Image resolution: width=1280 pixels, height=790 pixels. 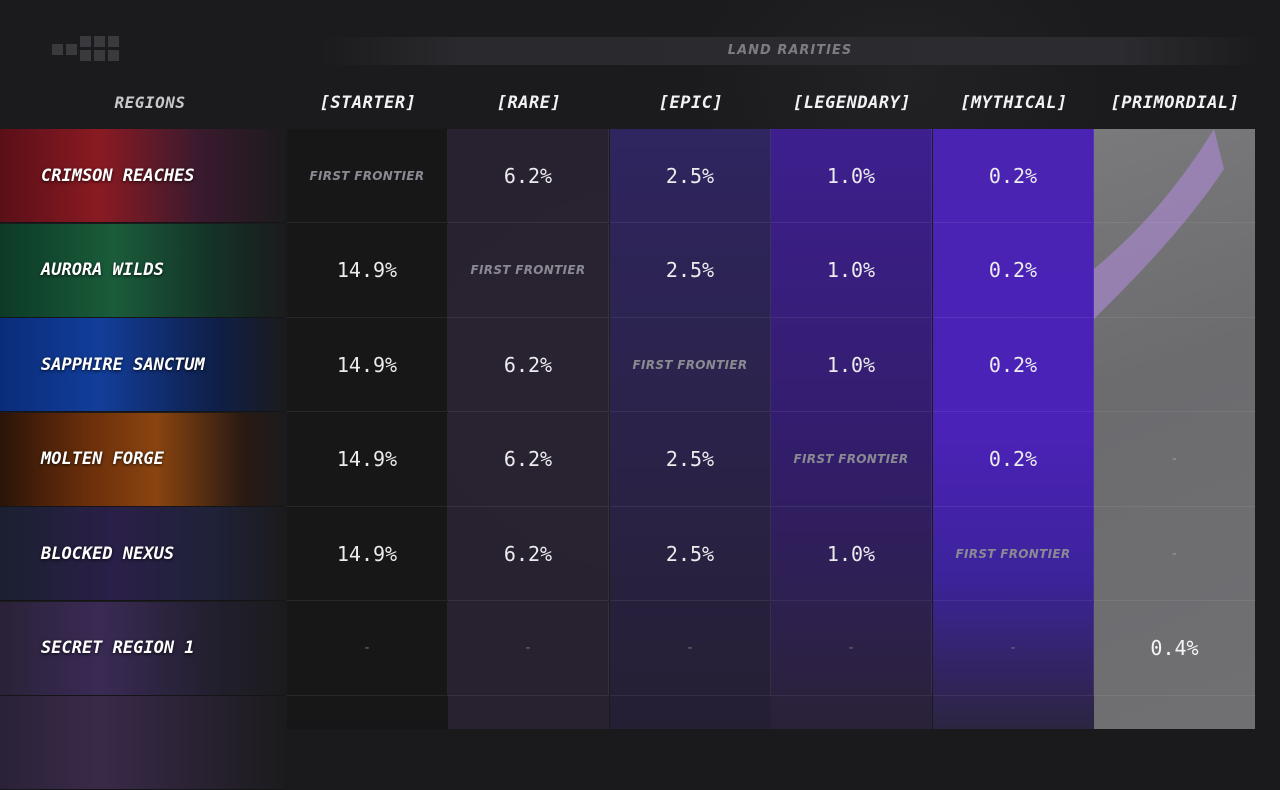 What do you see at coordinates (102, 459) in the screenshot?
I see `region-name: MOLTEN FORGE` at bounding box center [102, 459].